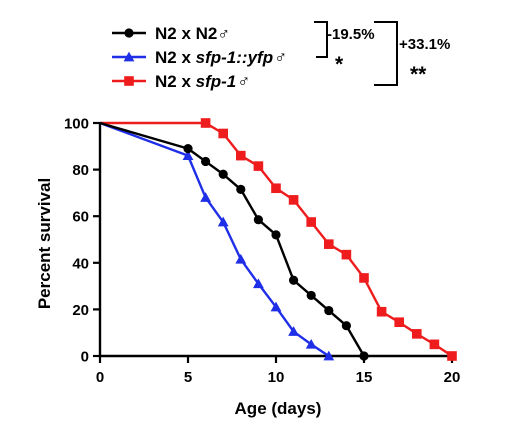  I want to click on legend: N2 x N2♂N2 x sfp-1::yfp♂N2 x sfp-1♂, so click(199, 57).